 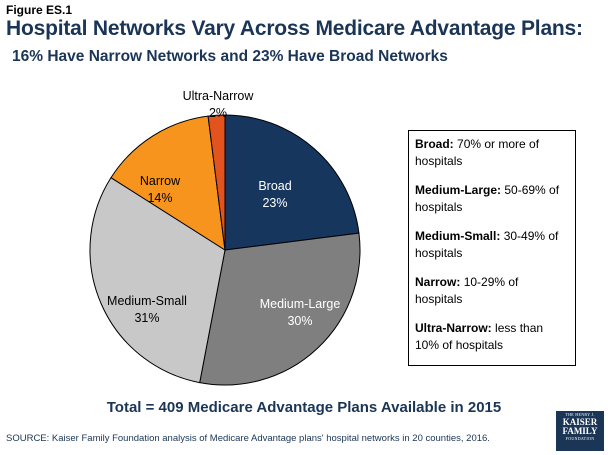 I want to click on slice-label-ultra-narrow: Ultra-Narrow 2%, so click(x=219, y=104).